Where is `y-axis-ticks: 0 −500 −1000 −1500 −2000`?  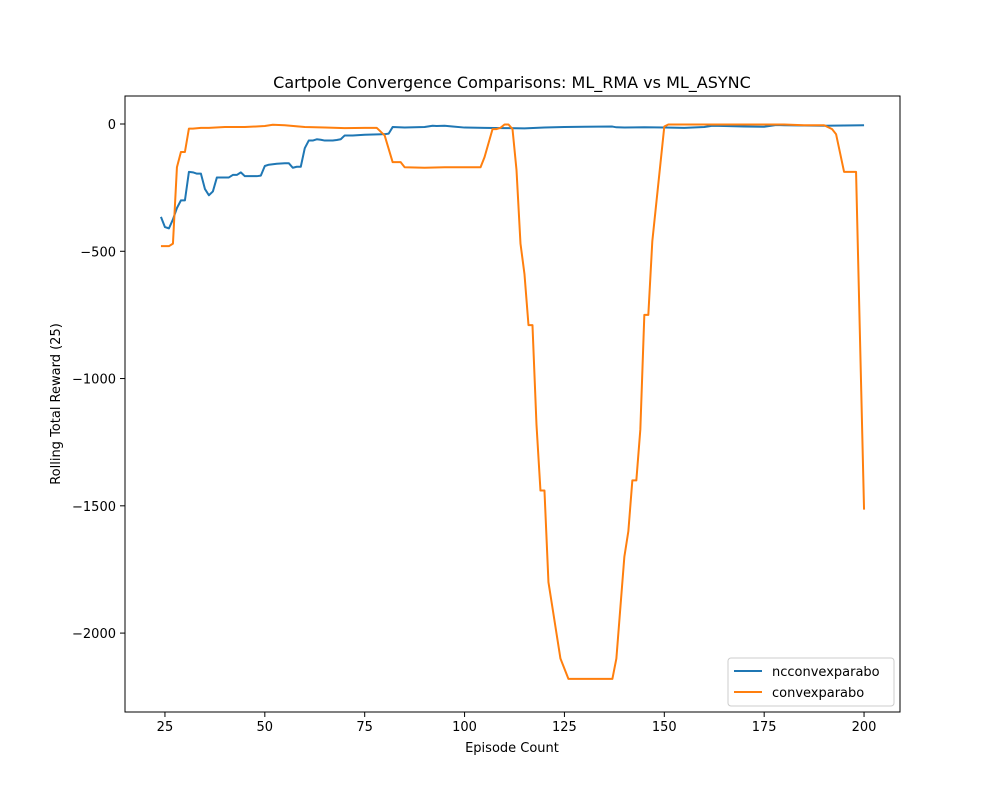
y-axis-ticks: 0 −500 −1000 −1500 −2000 is located at coordinates (98, 380).